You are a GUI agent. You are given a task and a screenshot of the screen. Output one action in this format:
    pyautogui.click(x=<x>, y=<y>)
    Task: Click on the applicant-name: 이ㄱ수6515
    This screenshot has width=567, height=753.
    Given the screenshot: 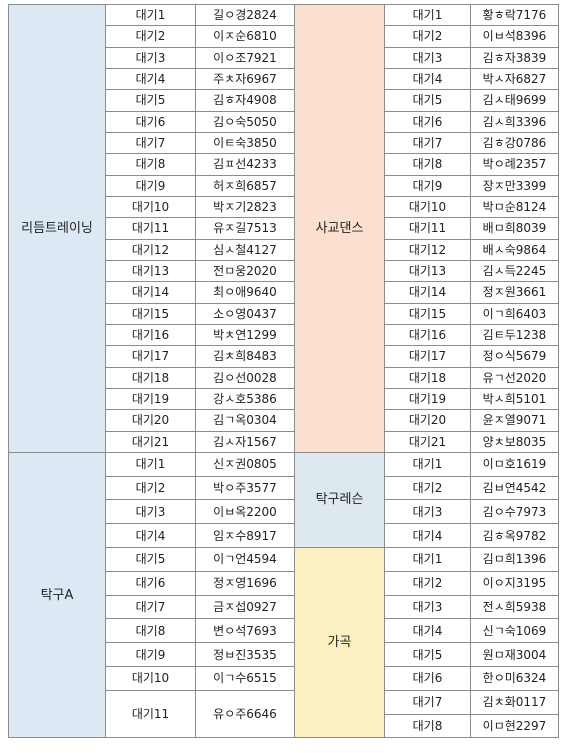 What is the action you would take?
    pyautogui.click(x=245, y=678)
    